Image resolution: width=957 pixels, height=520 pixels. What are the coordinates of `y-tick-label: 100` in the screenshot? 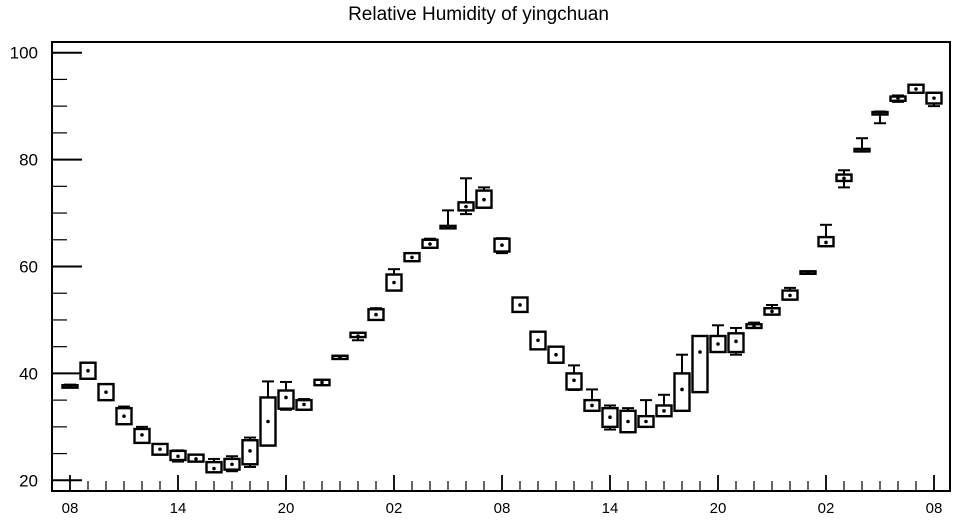 It's located at (24, 53).